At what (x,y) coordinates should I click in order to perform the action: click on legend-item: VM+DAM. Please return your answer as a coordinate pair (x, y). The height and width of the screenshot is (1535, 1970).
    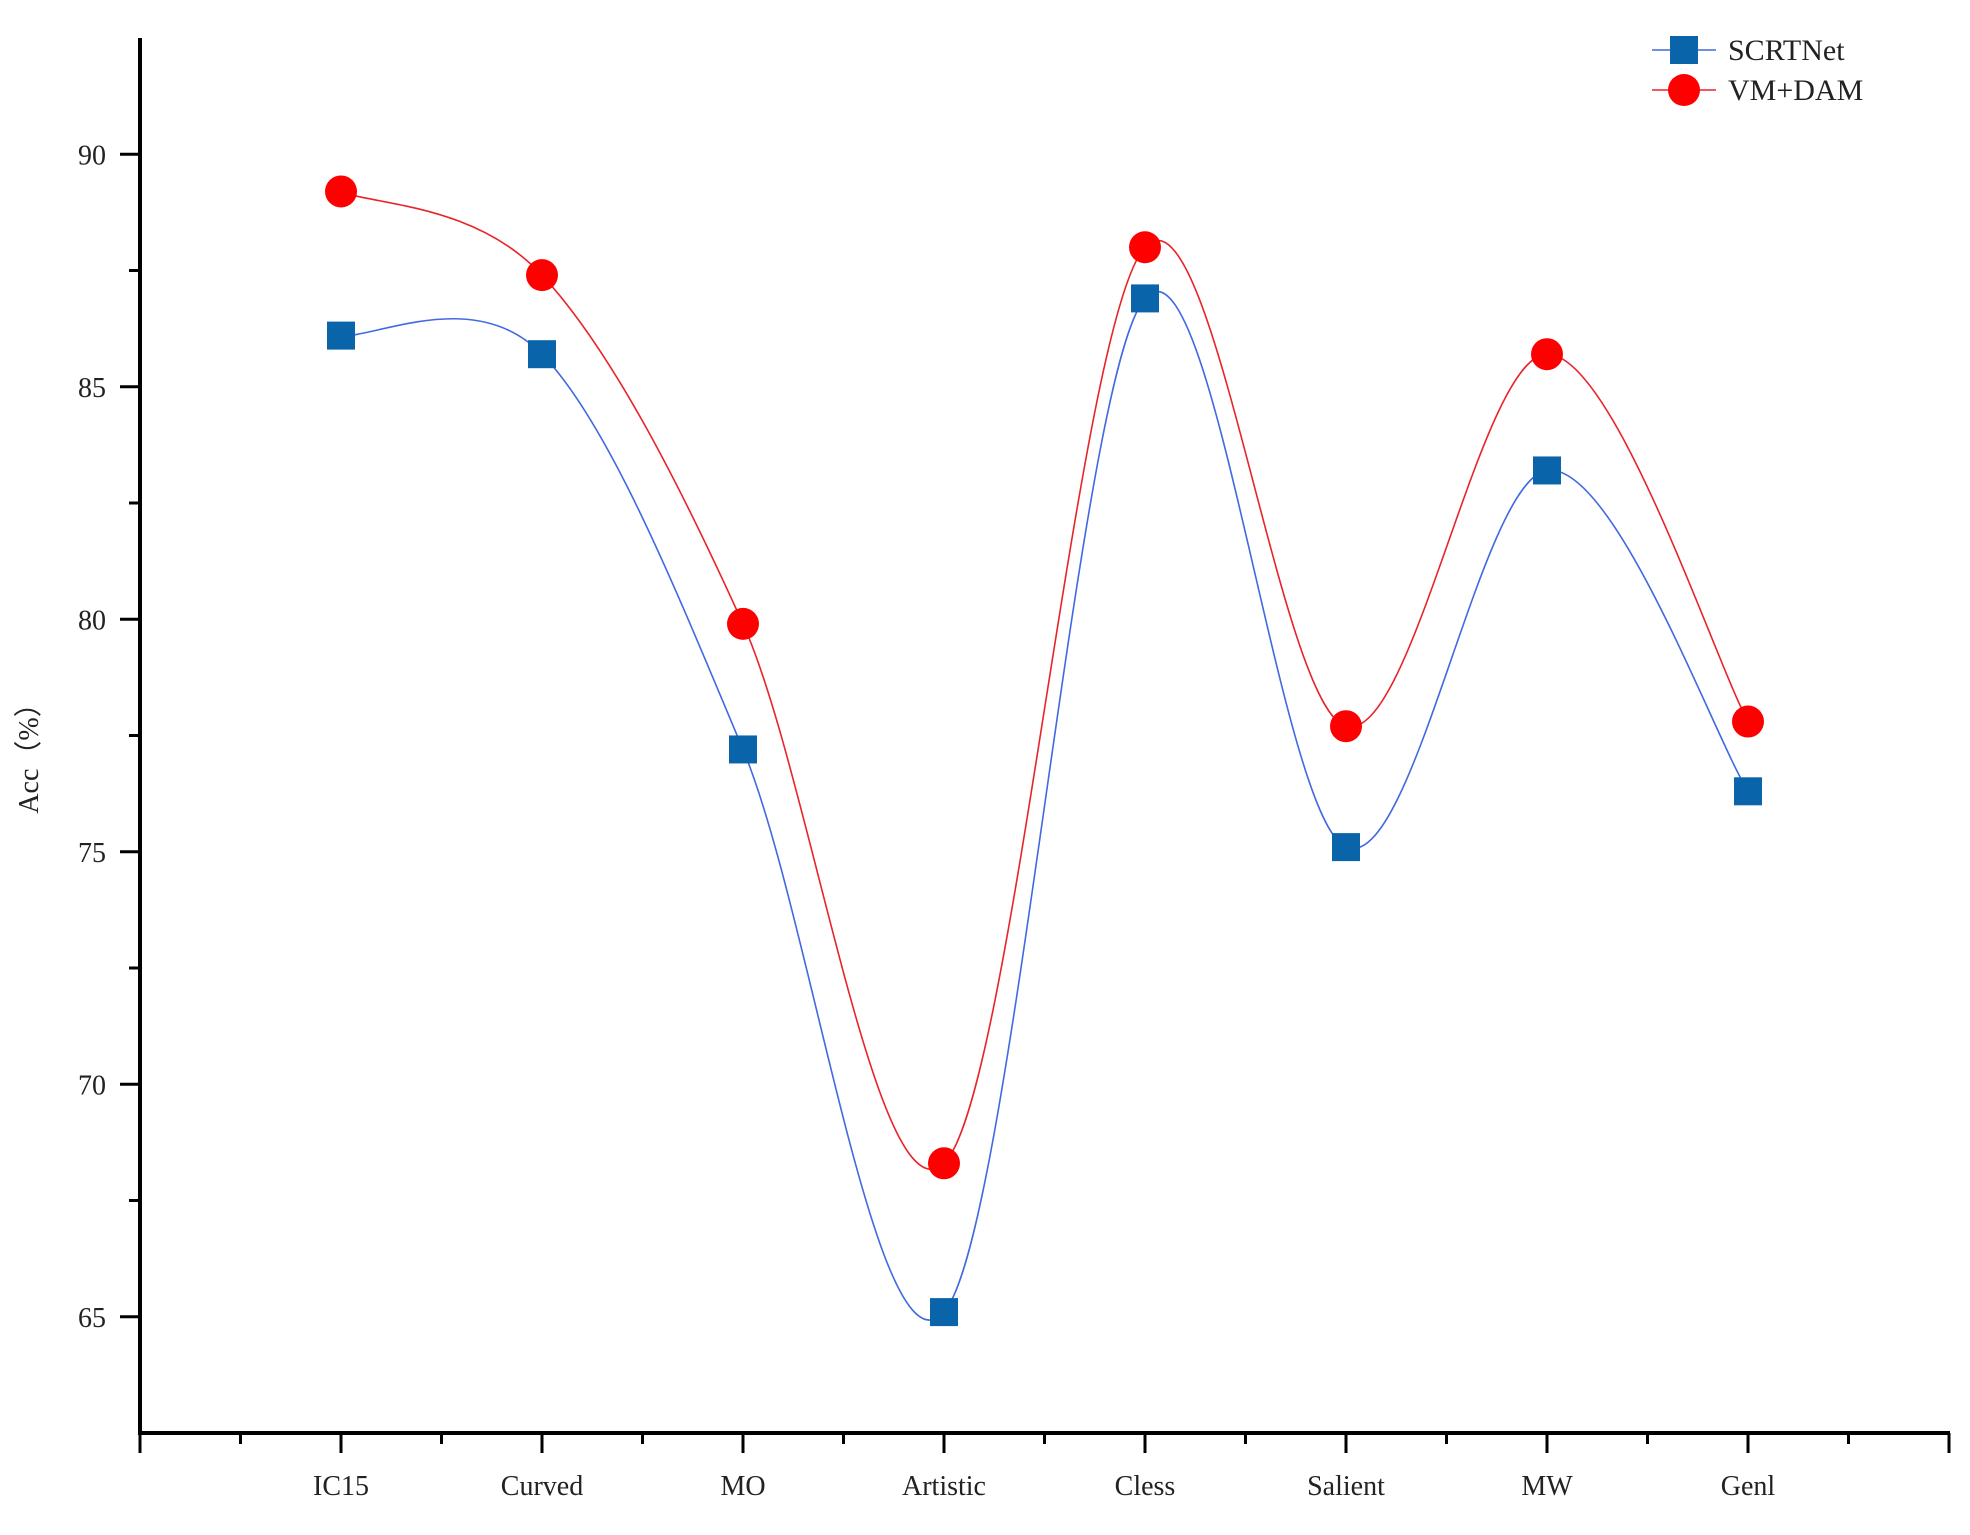
    Looking at the image, I should click on (1757, 90).